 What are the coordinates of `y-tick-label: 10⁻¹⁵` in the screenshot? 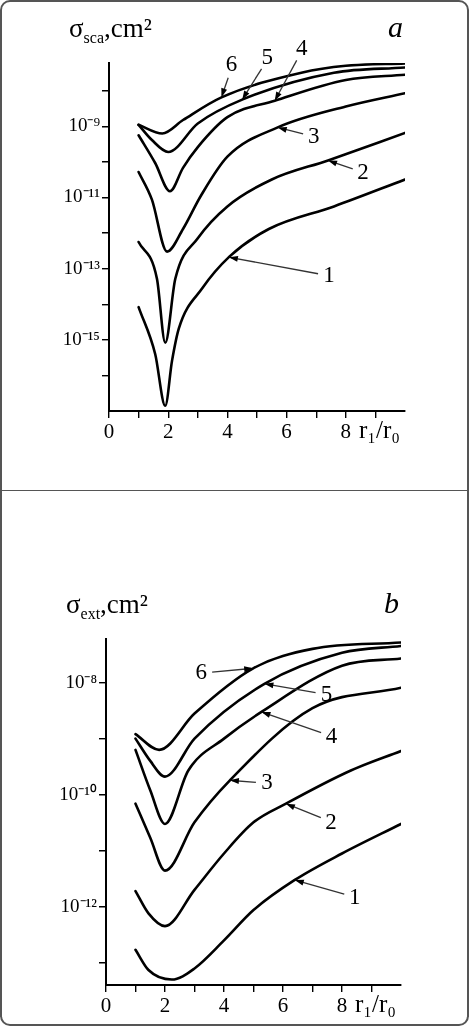 It's located at (81, 338).